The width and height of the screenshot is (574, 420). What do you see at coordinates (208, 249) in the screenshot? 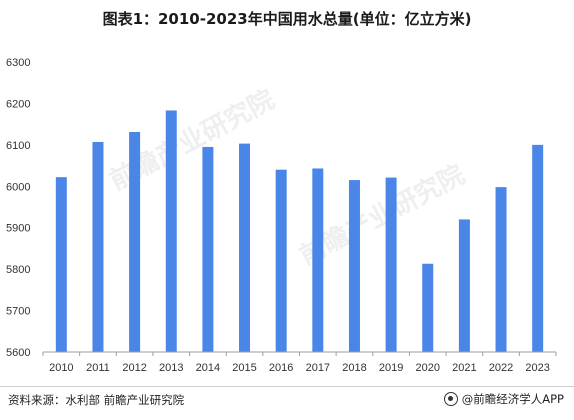
I see `bar-2014` at bounding box center [208, 249].